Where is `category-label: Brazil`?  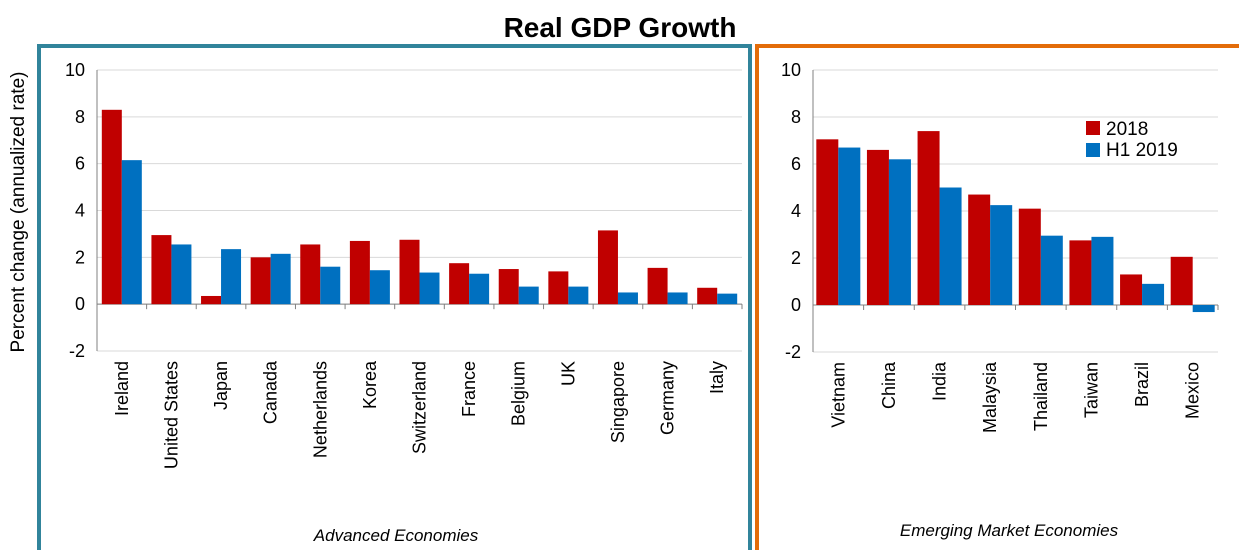 category-label: Brazil is located at coordinates (1142, 384).